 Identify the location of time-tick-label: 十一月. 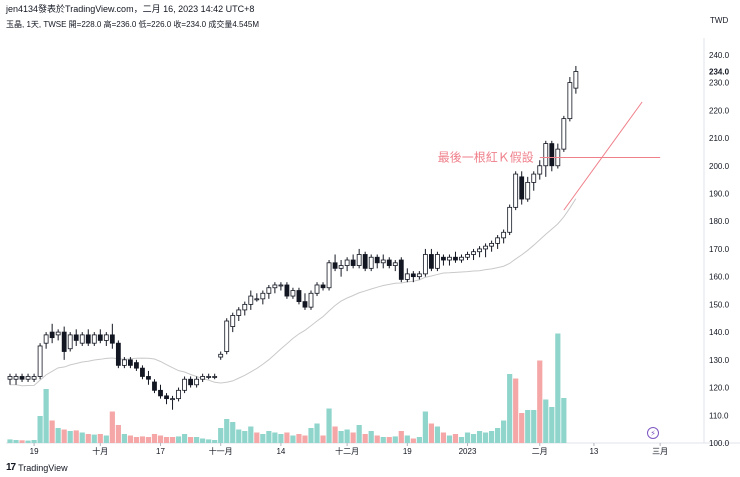
(221, 451).